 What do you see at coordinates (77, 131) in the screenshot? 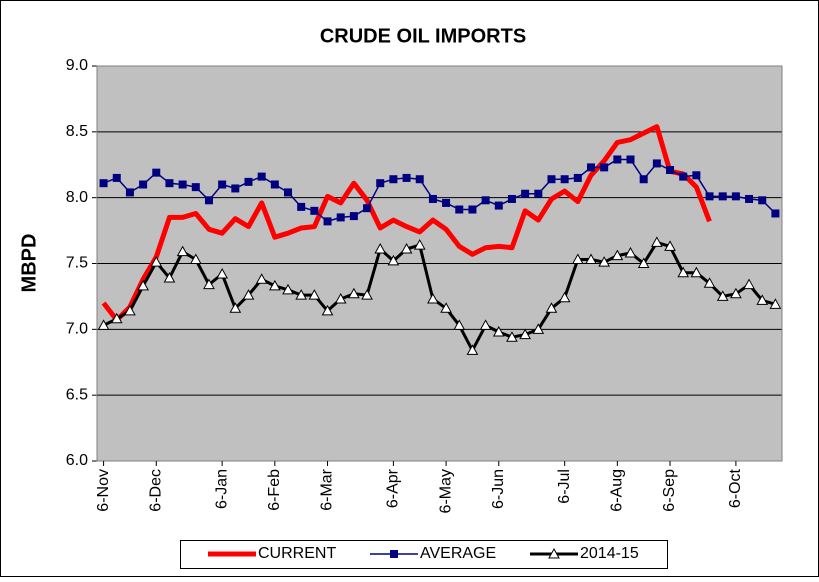
I see `y-tick-label: 8.5` at bounding box center [77, 131].